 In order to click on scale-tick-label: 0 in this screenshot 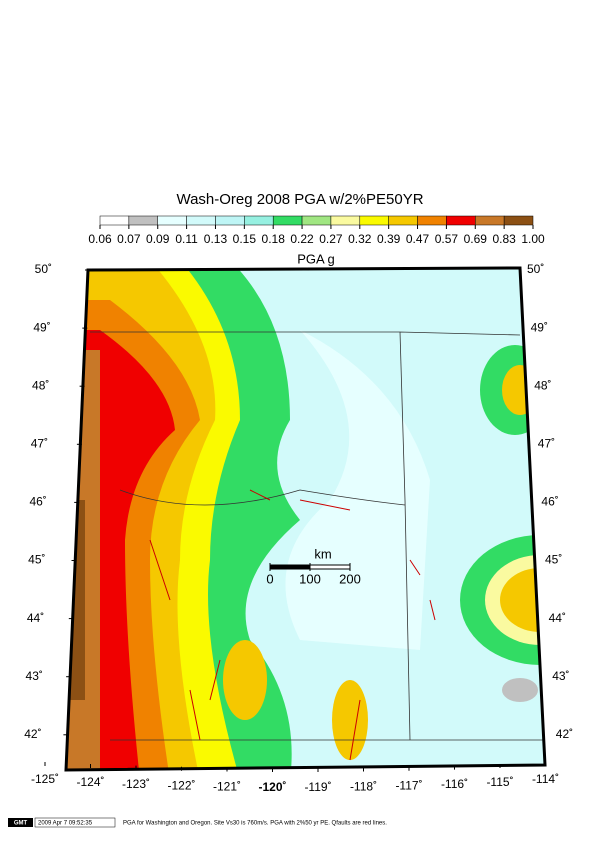, I will do `click(269, 578)`.